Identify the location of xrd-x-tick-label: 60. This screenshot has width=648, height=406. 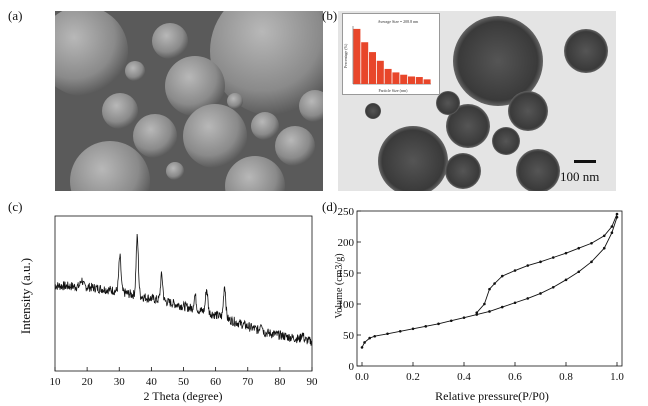
(216, 382).